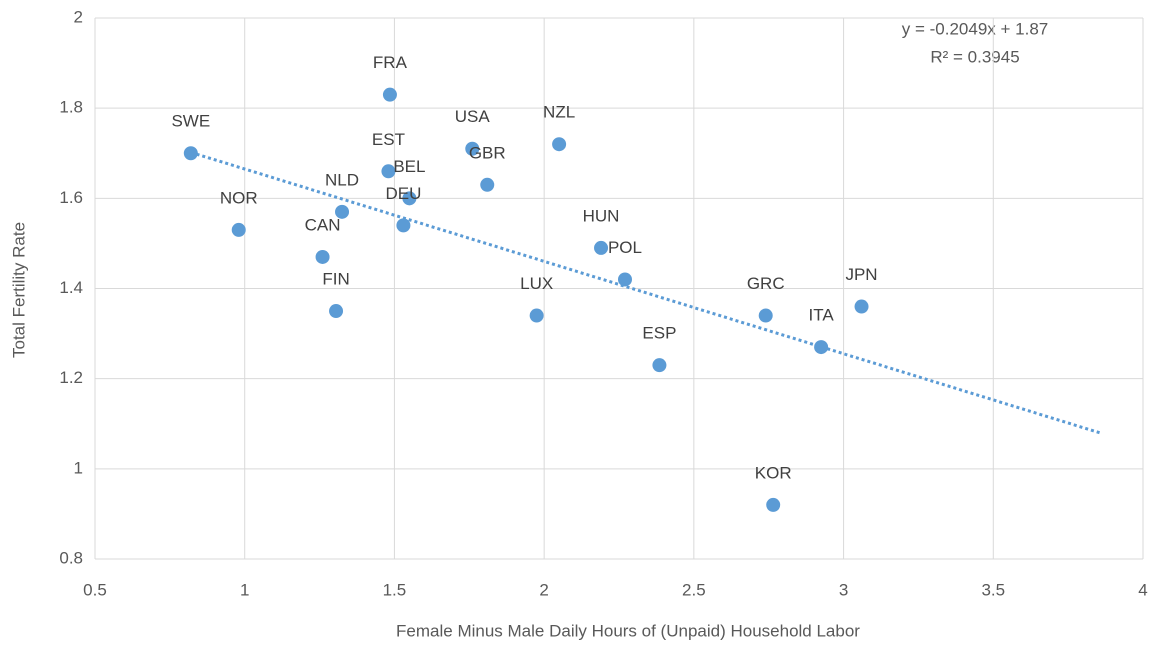  Describe the element at coordinates (659, 333) in the screenshot. I see `point-label: ESP` at that location.